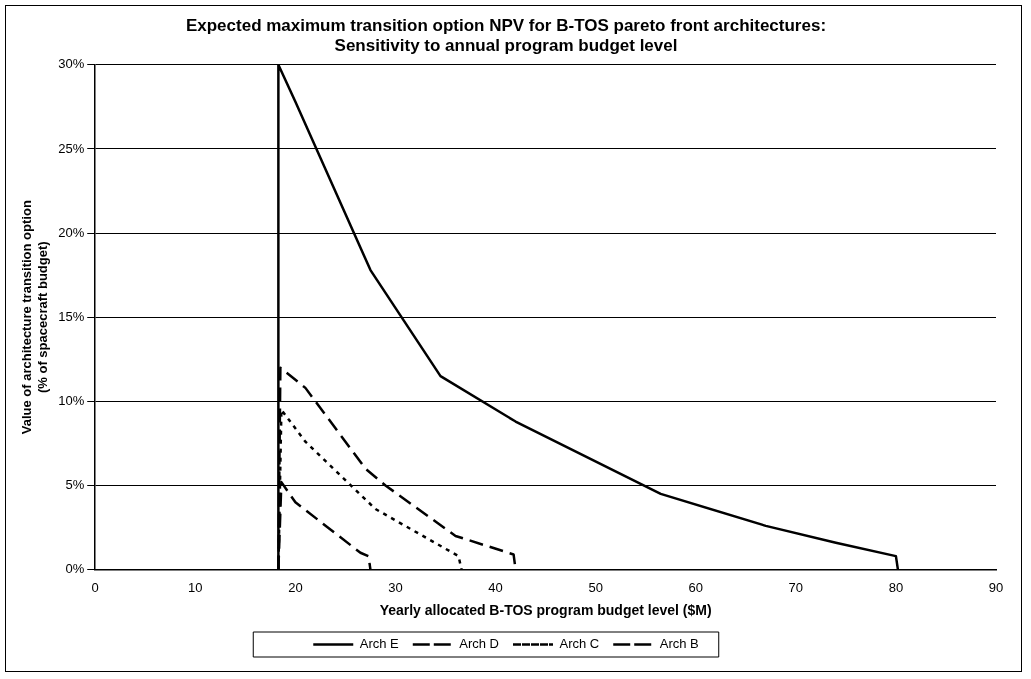 Image resolution: width=1031 pixels, height=679 pixels. I want to click on y-tick-label: 30%, so click(71, 64).